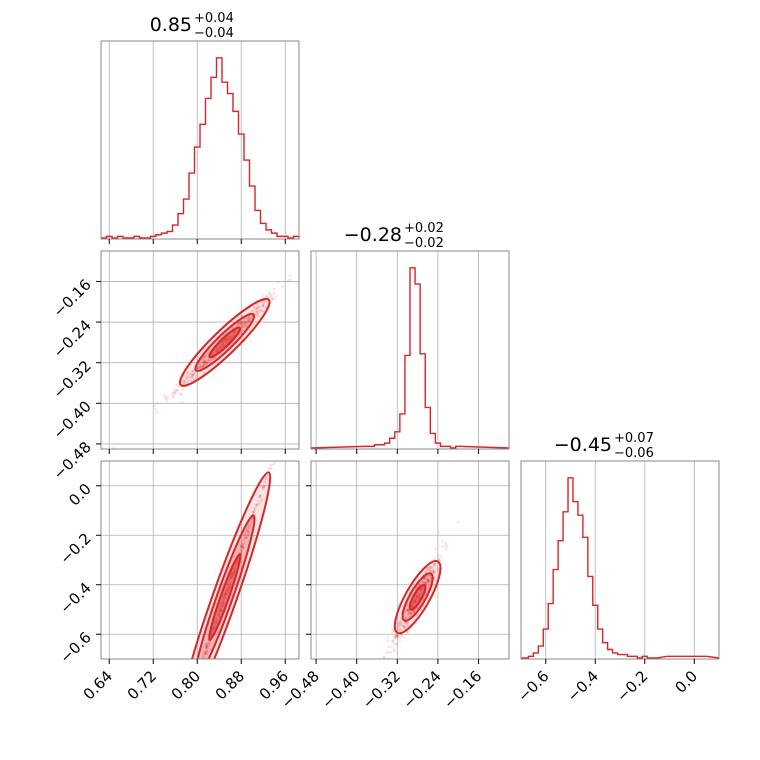 This screenshot has height=760, width=760. I want to click on y-tick-label: −0.4, so click(75, 598).